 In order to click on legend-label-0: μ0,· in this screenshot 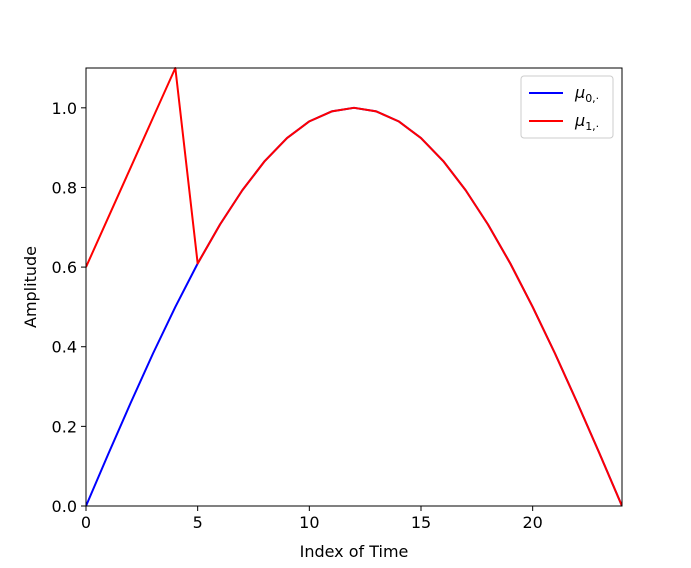, I will do `click(586, 94)`.